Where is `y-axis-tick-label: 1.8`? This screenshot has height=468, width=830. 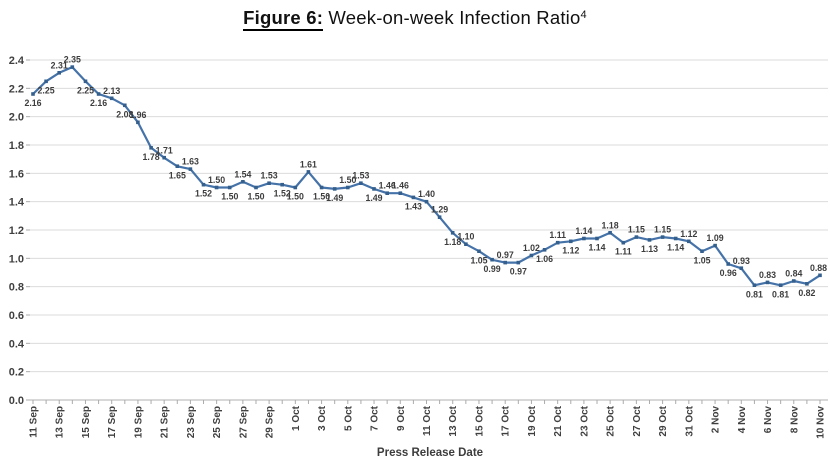
y-axis-tick-label: 1.8 is located at coordinates (16, 146).